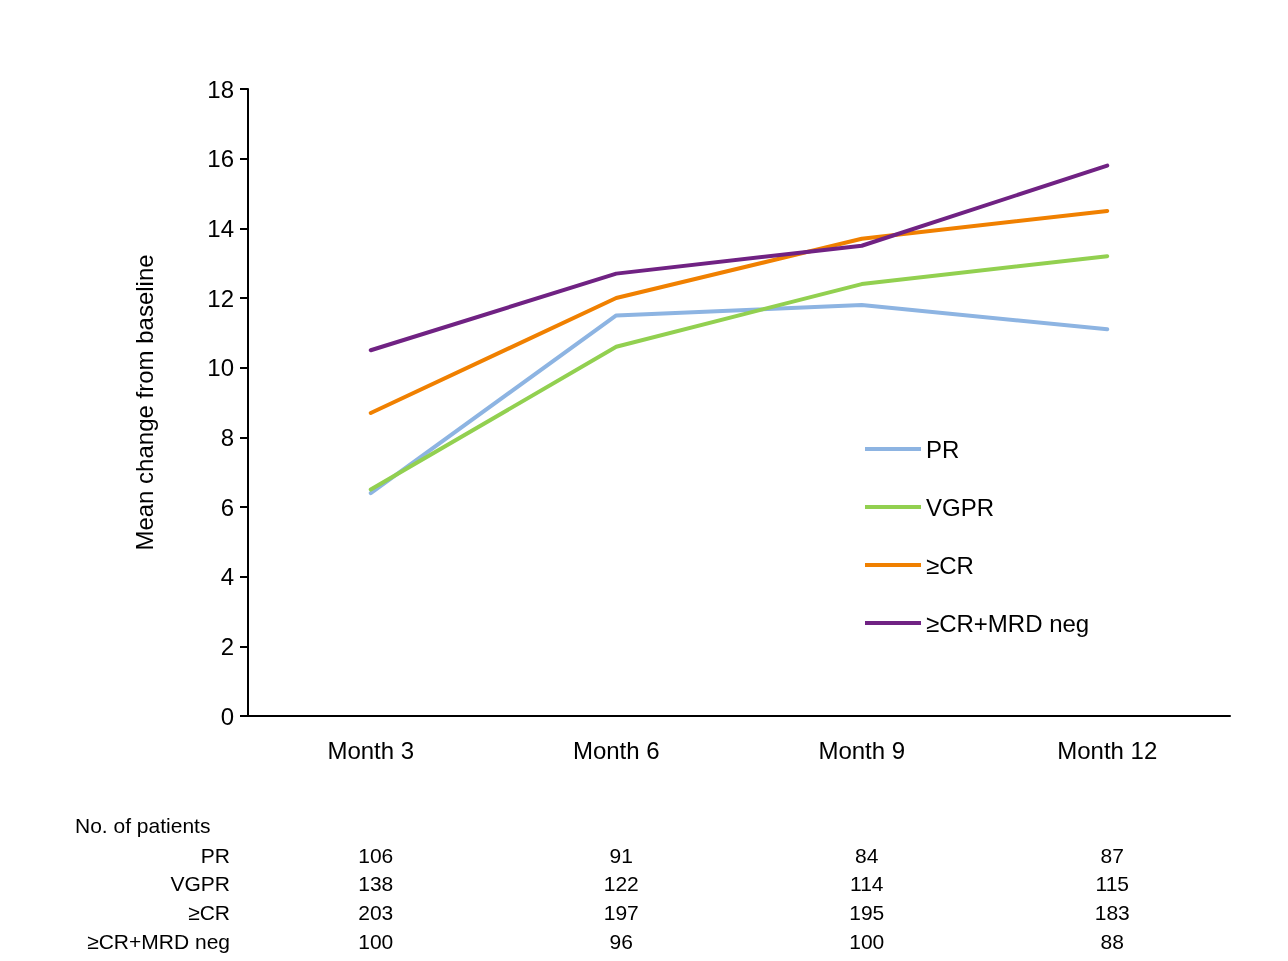 This screenshot has height=961, width=1288. Describe the element at coordinates (220, 368) in the screenshot. I see `y-tick-label: 10` at that location.